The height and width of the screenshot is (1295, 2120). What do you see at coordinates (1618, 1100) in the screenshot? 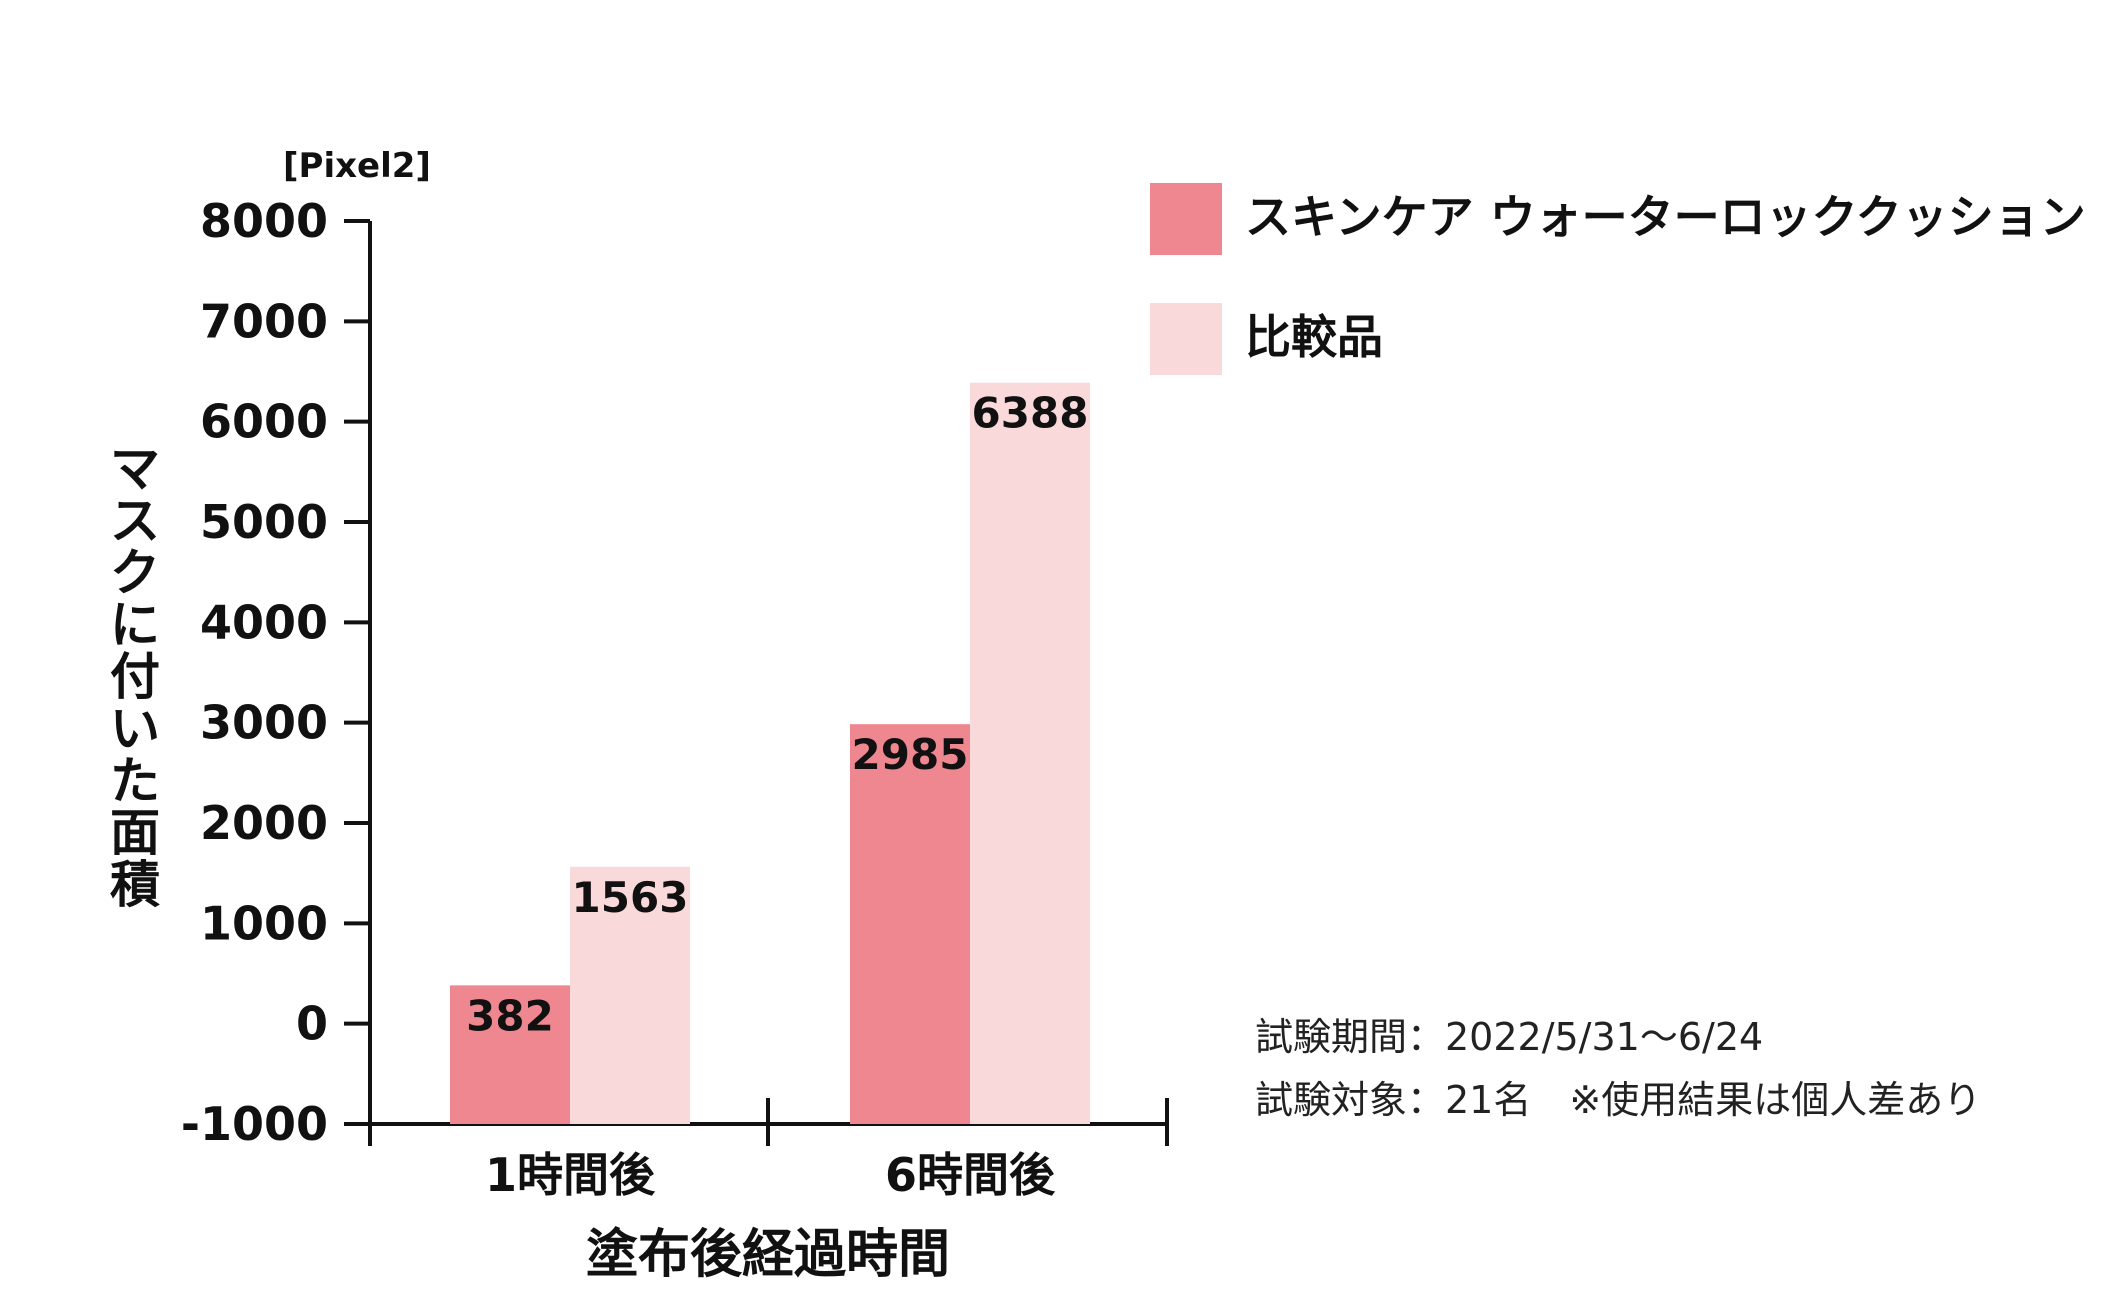
I see `test-subjects-note: 試験対象：21名 ※使用結果は個人差あり` at bounding box center [1618, 1100].